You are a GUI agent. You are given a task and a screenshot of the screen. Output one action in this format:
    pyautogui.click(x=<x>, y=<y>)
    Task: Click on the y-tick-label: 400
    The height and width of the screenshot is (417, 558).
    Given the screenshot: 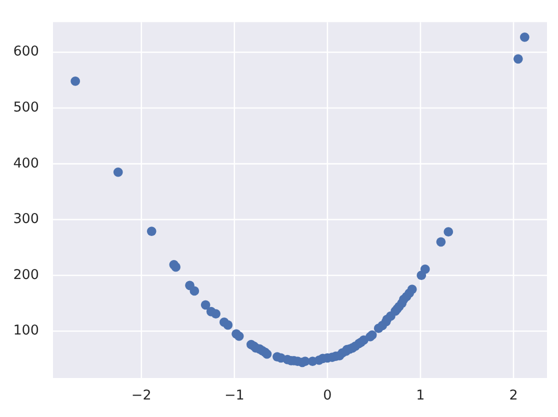 What is the action you would take?
    pyautogui.click(x=26, y=163)
    